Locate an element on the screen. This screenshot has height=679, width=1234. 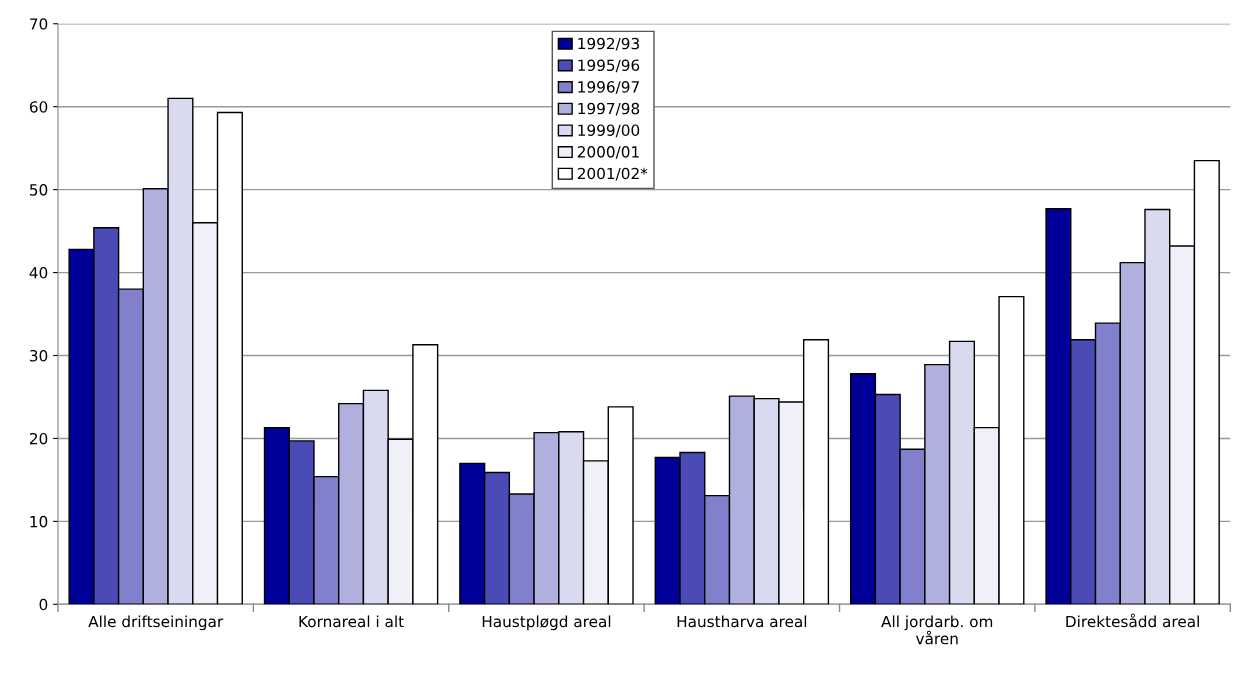
x-tick-label: Haustpløgd areal is located at coordinates (546, 623).